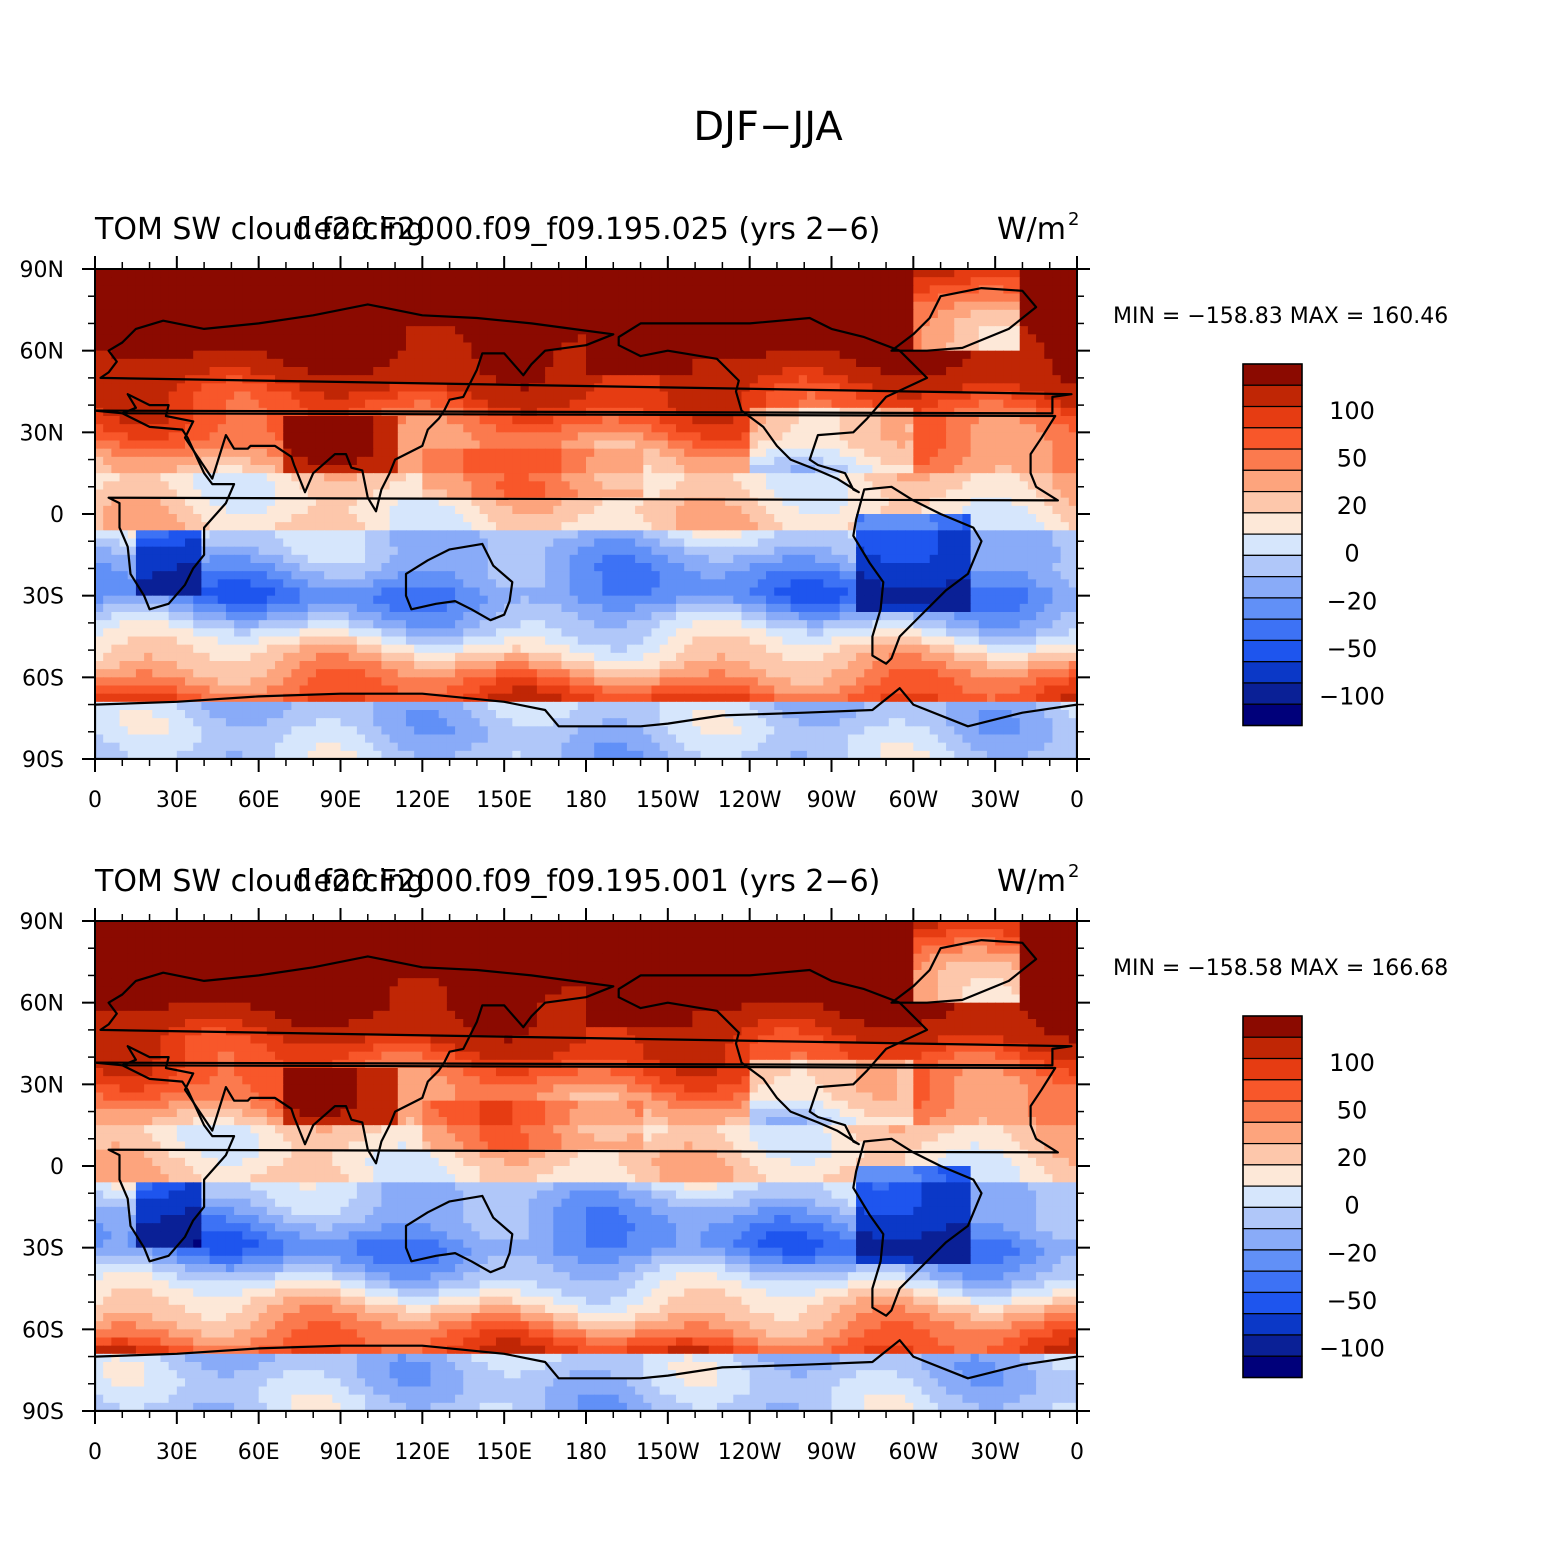 This screenshot has width=1541, height=1542. Describe the element at coordinates (768, 127) in the screenshot. I see `figure-title: DJF−JJA` at that location.